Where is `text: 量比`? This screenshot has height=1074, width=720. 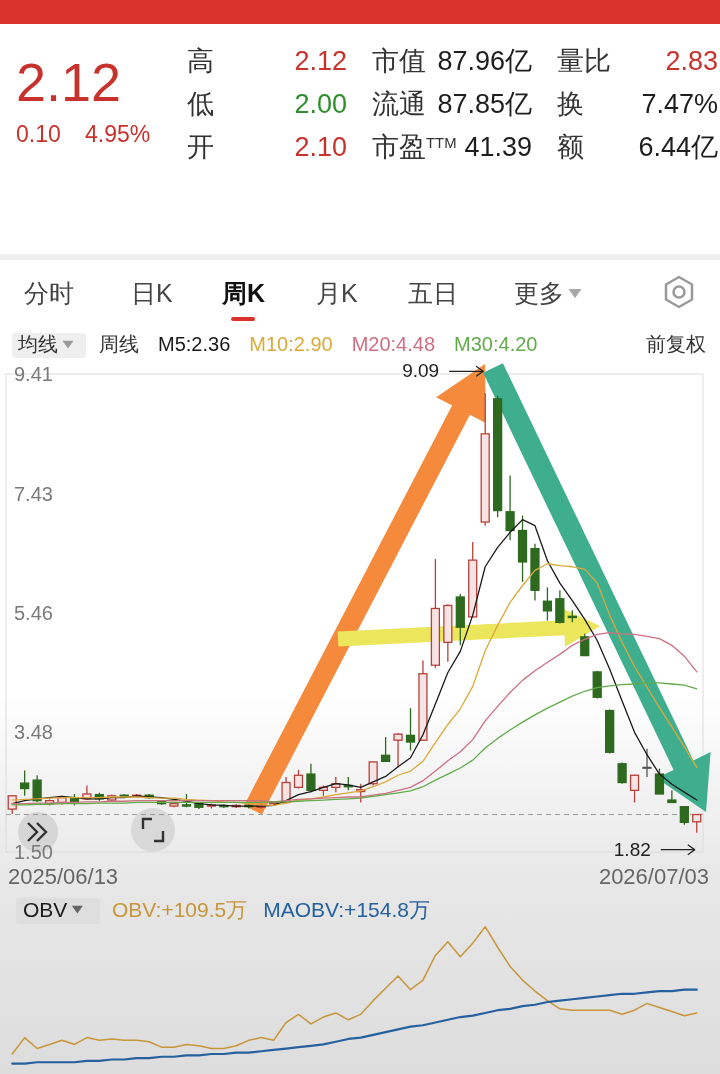 text: 量比 is located at coordinates (584, 61).